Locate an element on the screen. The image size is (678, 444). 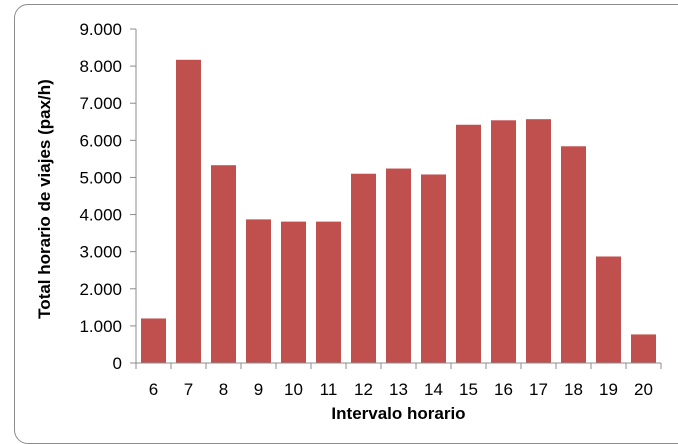
y-tick-label: 8.000 is located at coordinates (100, 66).